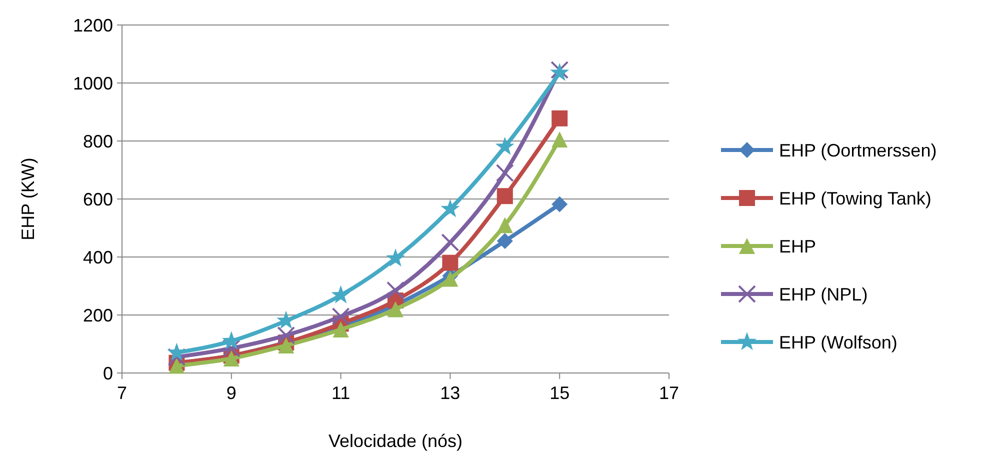 The width and height of the screenshot is (989, 459). Describe the element at coordinates (838, 342) in the screenshot. I see `legend-label: EHP (Wolfson)` at that location.